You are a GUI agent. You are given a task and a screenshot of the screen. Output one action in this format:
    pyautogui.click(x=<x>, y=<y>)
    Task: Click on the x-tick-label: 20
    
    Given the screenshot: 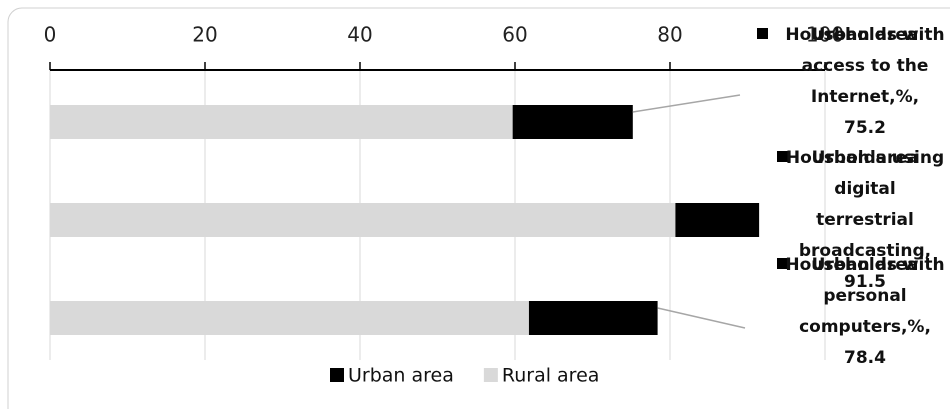 What is the action you would take?
    pyautogui.click(x=204, y=35)
    